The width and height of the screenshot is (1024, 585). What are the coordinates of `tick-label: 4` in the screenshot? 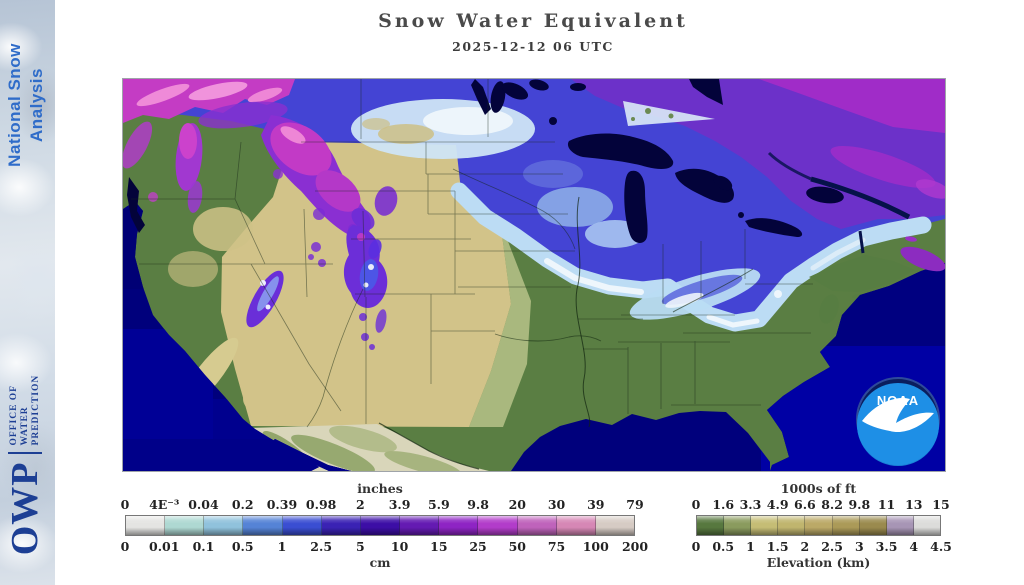 It's located at (914, 546).